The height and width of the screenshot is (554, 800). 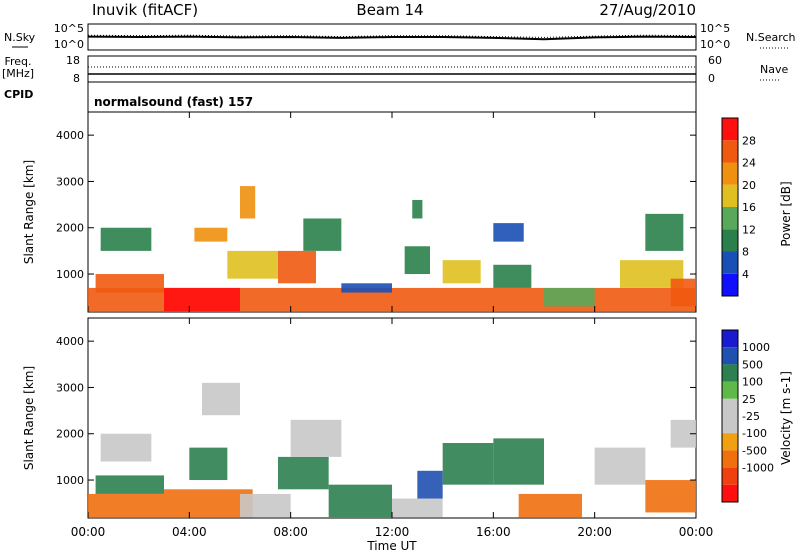 I want to click on velocity-colorbar-tick: 25, so click(x=749, y=399).